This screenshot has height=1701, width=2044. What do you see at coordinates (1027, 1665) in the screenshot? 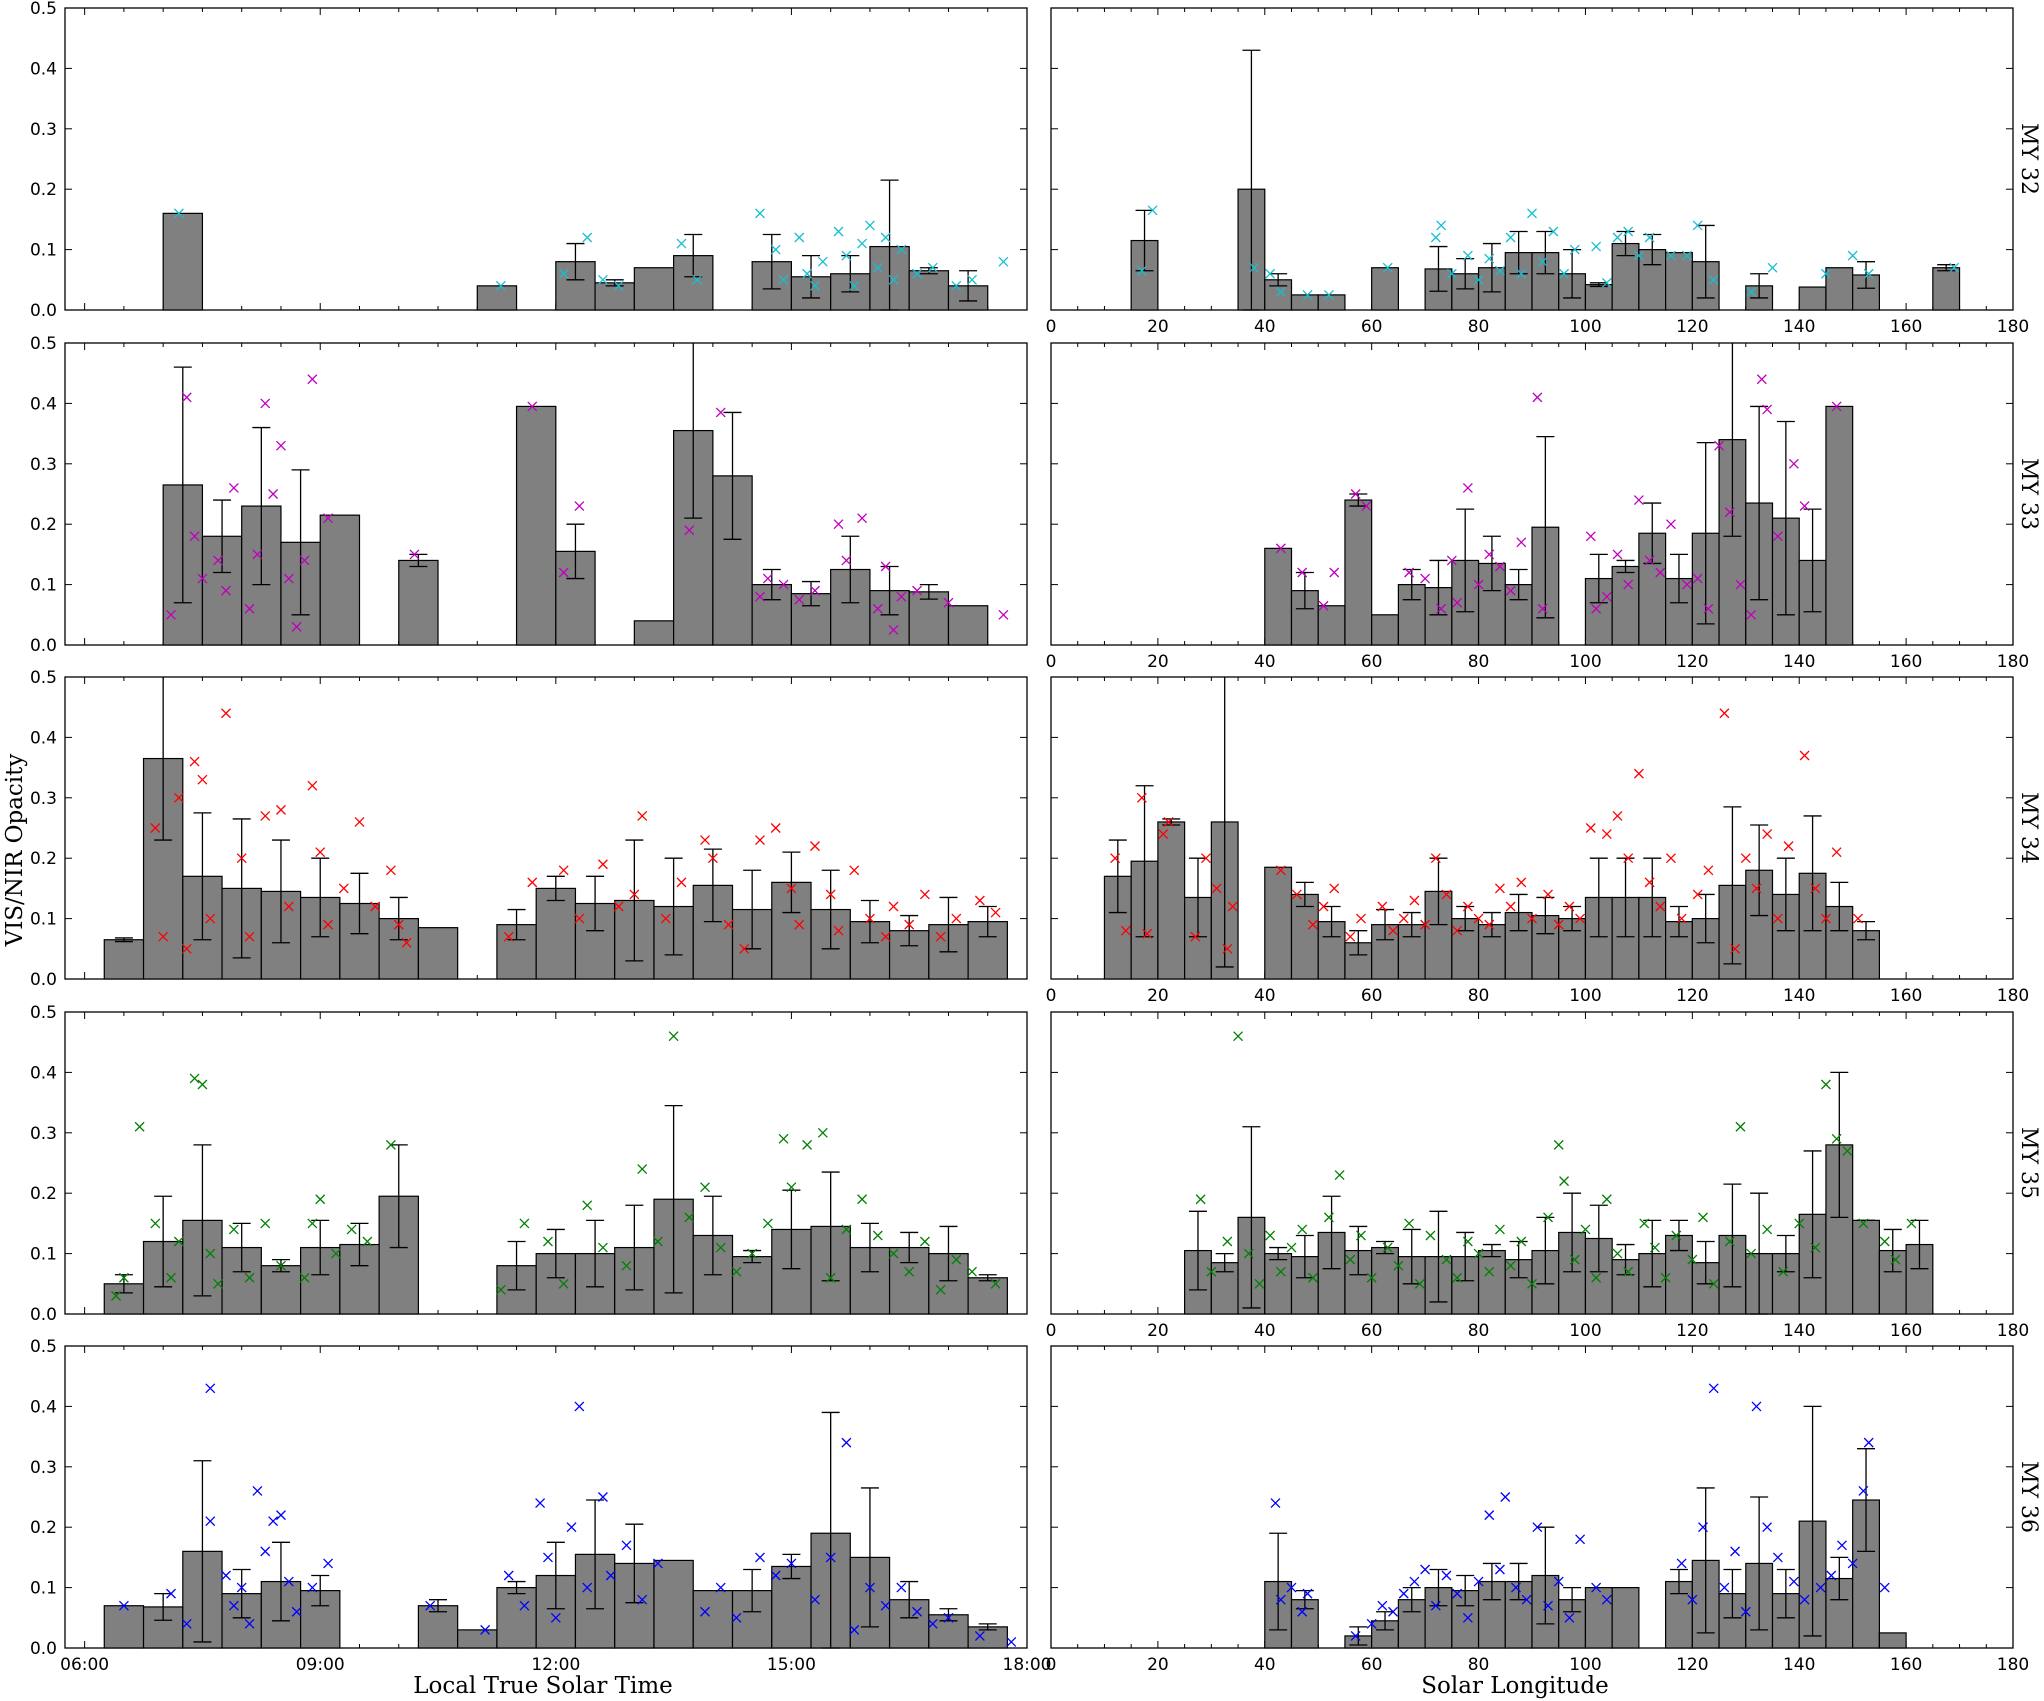
I see `x-tick-label: 18:00` at bounding box center [1027, 1665].